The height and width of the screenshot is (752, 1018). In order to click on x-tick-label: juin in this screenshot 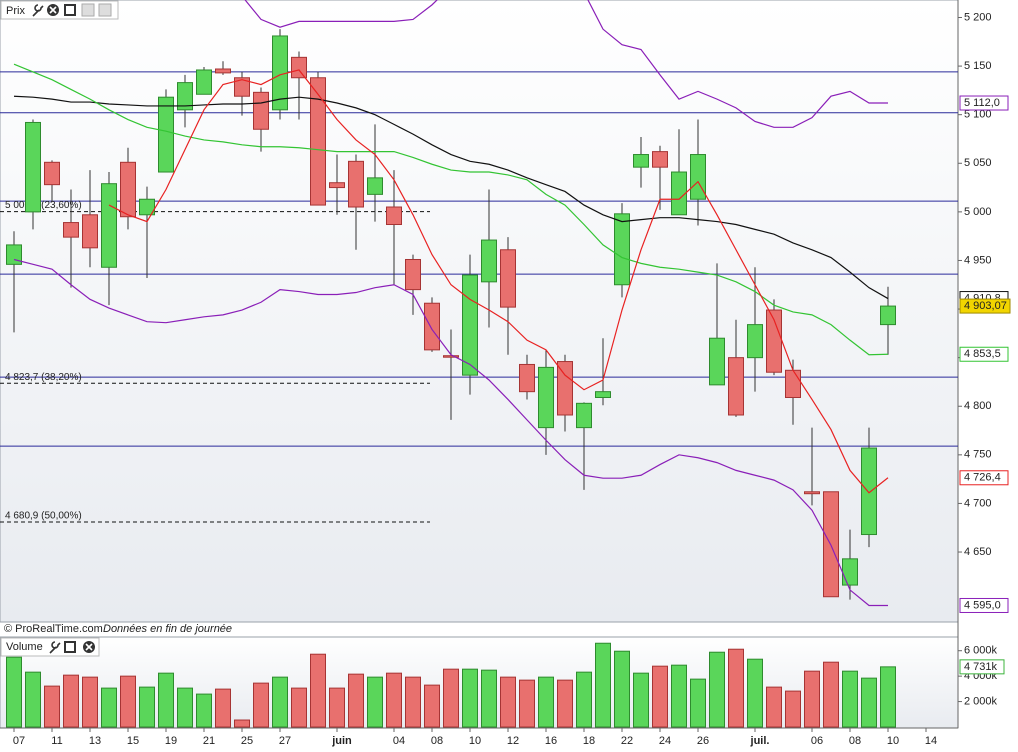, I will do `click(341, 741)`.